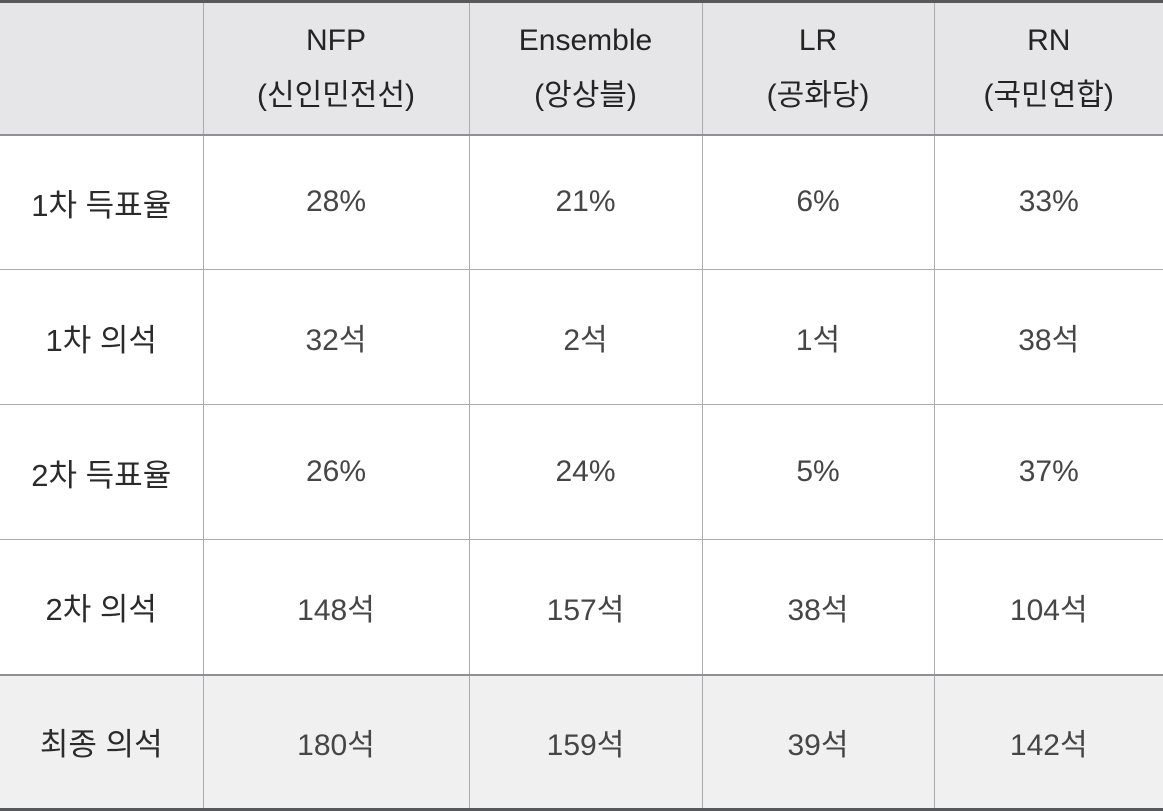 This screenshot has height=811, width=1163. What do you see at coordinates (585, 202) in the screenshot?
I see `value-cell: 21%` at bounding box center [585, 202].